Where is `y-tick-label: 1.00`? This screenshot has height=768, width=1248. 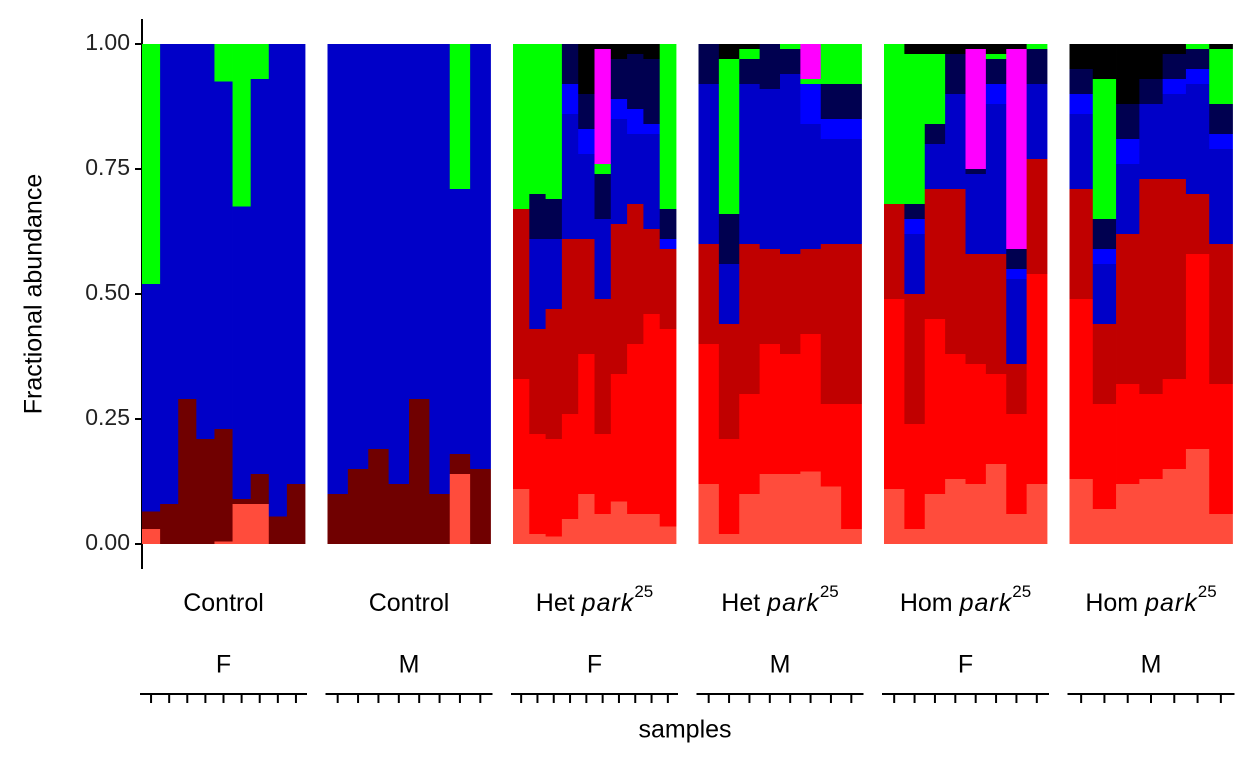
y-tick-label: 1.00 is located at coordinates (107, 42).